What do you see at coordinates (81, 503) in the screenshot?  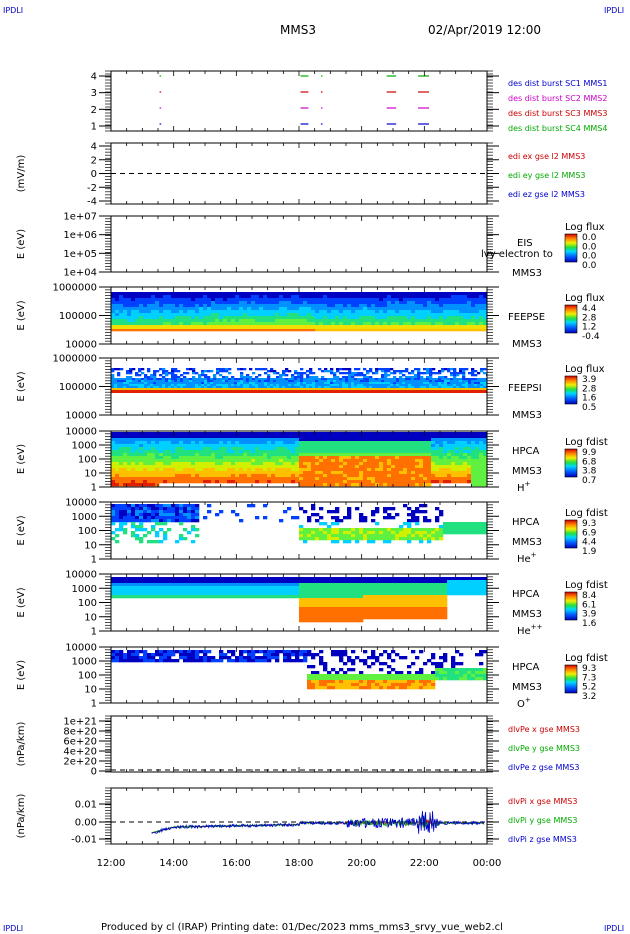 I see `y-tick-label-hpca_he: 10000` at bounding box center [81, 503].